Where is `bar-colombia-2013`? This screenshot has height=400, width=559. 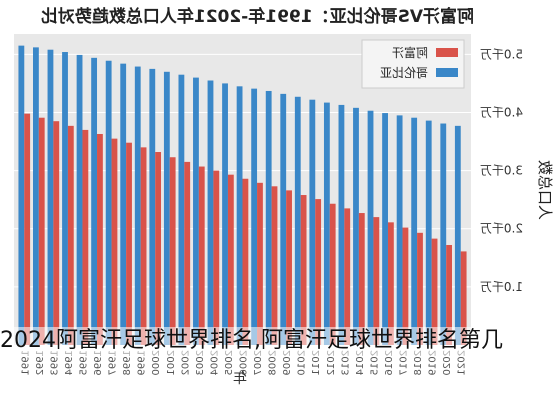 bar-colombia-2013 is located at coordinates (341, 224).